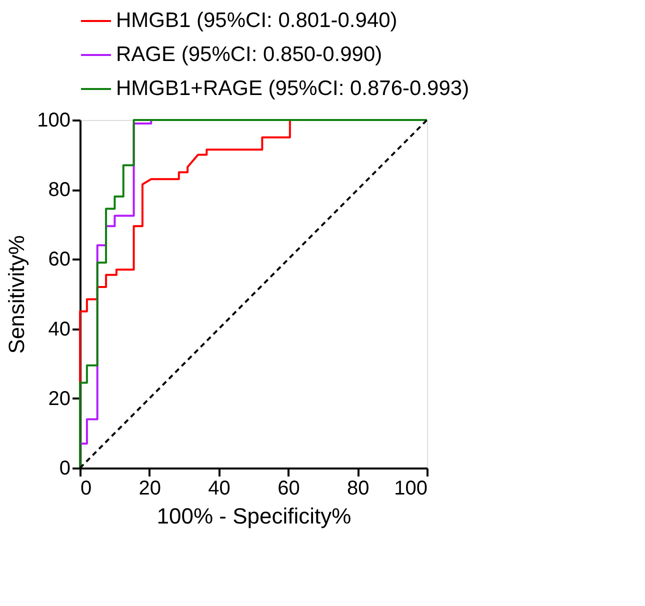  Describe the element at coordinates (86, 489) in the screenshot. I see `x-tick-label: 0` at that location.